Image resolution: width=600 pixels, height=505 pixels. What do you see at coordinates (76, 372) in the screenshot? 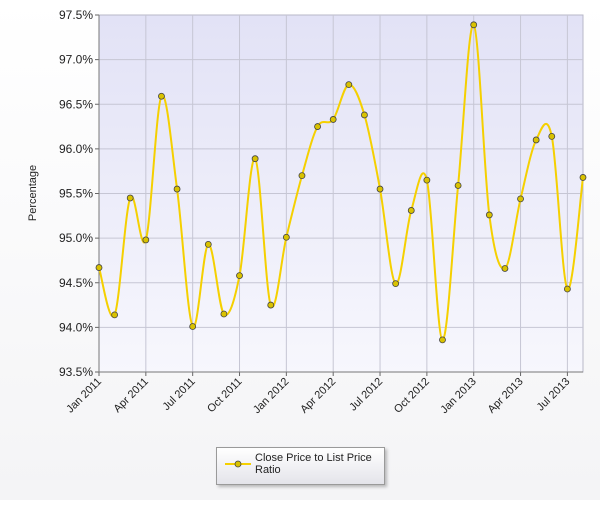
I see `y-tick-label: 93.5%` at bounding box center [76, 372].